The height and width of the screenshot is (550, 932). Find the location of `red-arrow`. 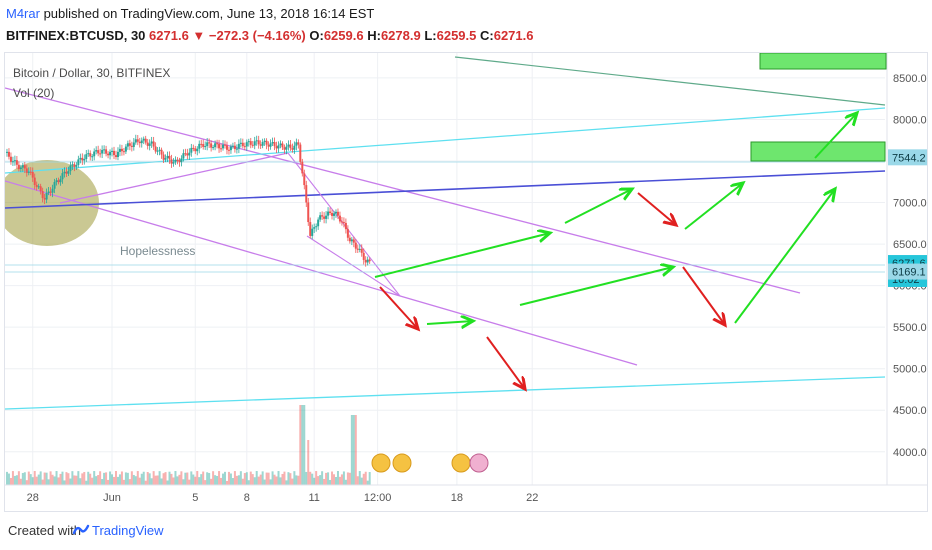

red-arrow is located at coordinates (505, 362).